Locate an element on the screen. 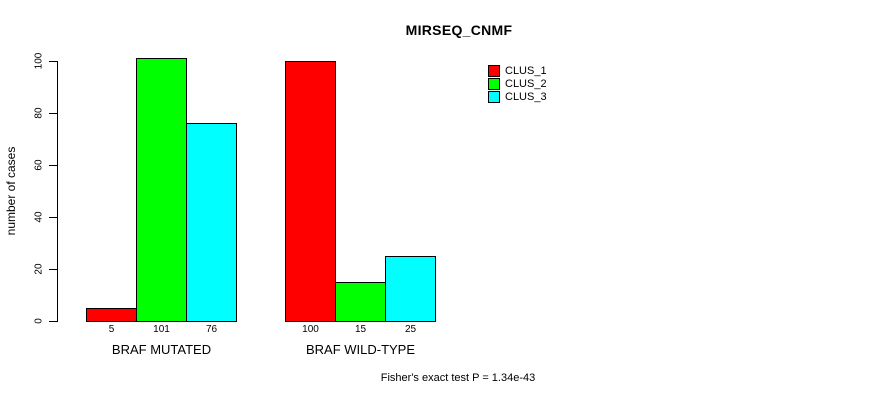  bar-value-label: 25 is located at coordinates (410, 329).